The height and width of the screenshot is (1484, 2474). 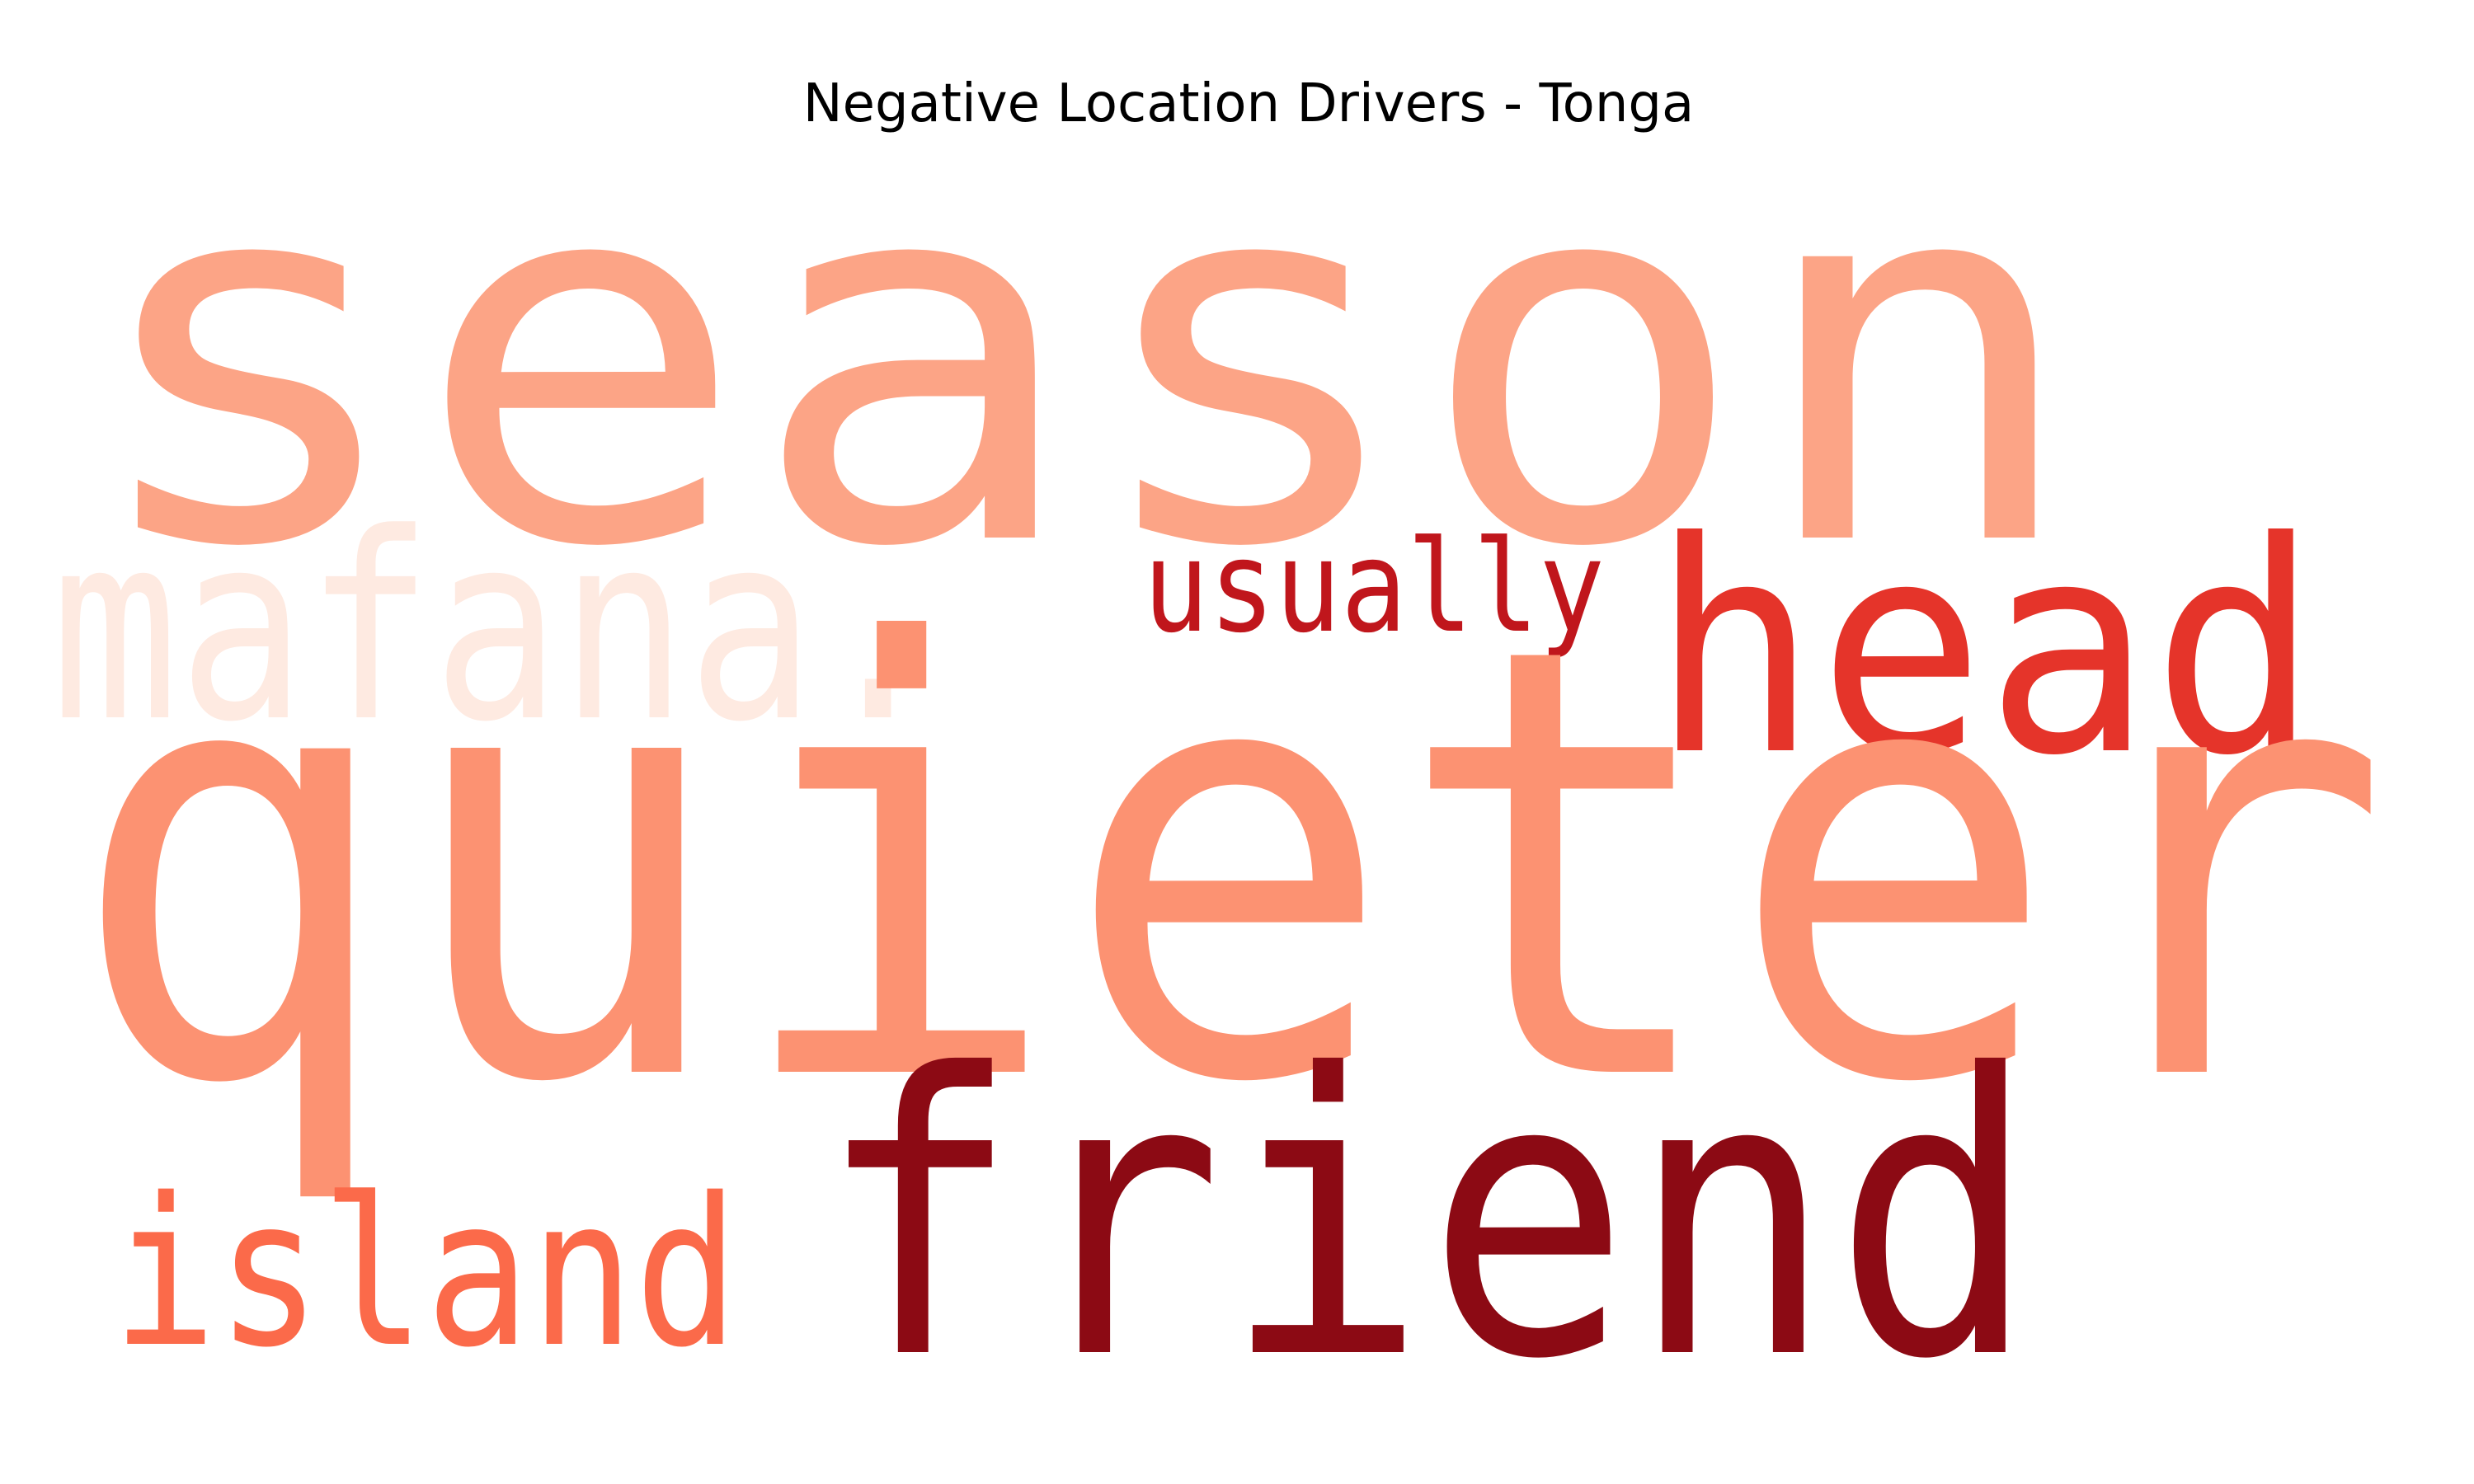 I want to click on chart-title: Negative Location Drivers - Tonga, so click(x=1248, y=103).